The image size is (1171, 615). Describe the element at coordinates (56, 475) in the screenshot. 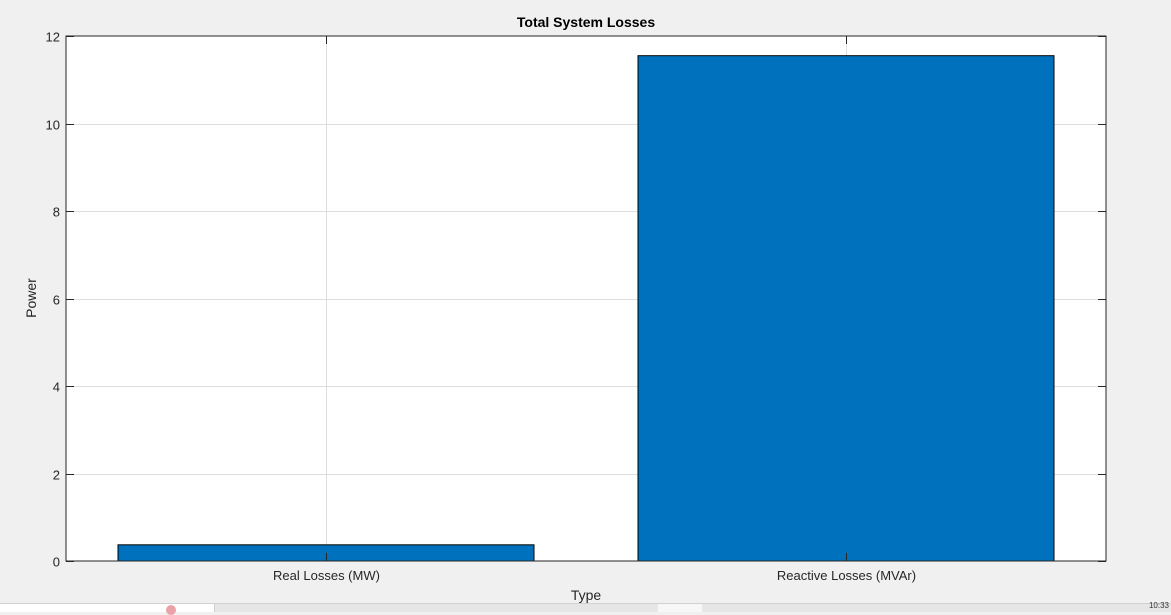

I see `y-tick-label: 2` at that location.